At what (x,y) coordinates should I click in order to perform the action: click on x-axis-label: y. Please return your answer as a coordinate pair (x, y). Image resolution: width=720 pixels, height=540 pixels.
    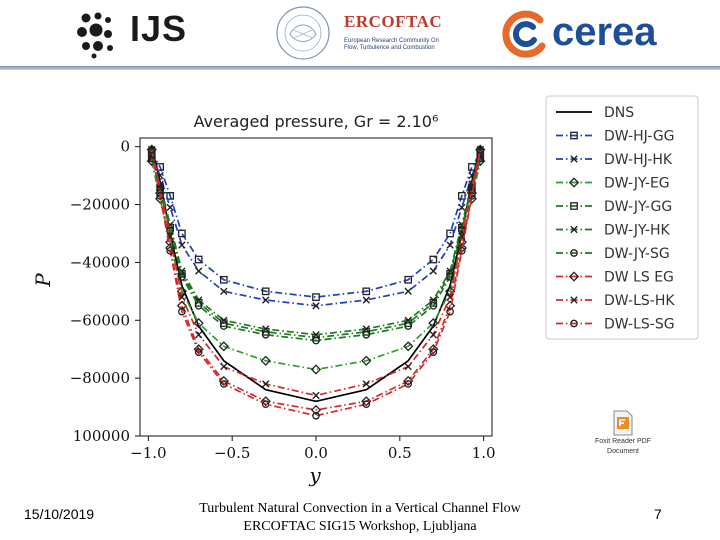
    Looking at the image, I should click on (314, 475).